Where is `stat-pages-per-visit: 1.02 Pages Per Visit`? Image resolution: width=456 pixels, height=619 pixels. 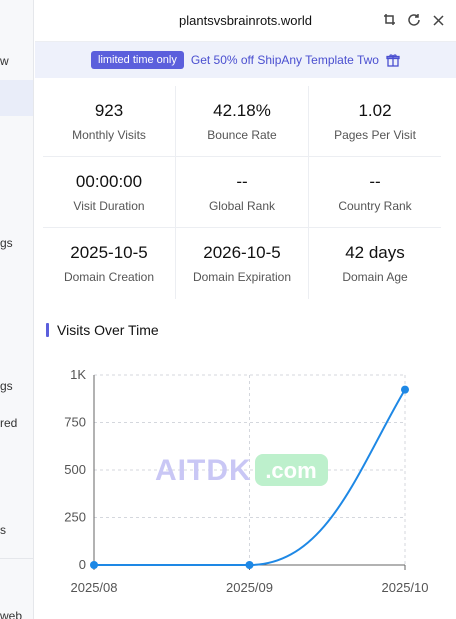 stat-pages-per-visit: 1.02 Pages Per Visit is located at coordinates (375, 121).